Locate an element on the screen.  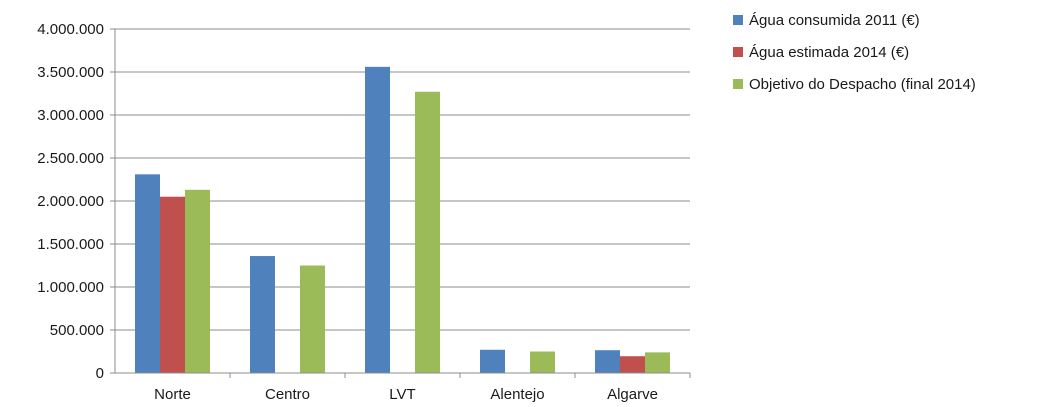
y-tick-label: 2.000.000 is located at coordinates (70, 201).